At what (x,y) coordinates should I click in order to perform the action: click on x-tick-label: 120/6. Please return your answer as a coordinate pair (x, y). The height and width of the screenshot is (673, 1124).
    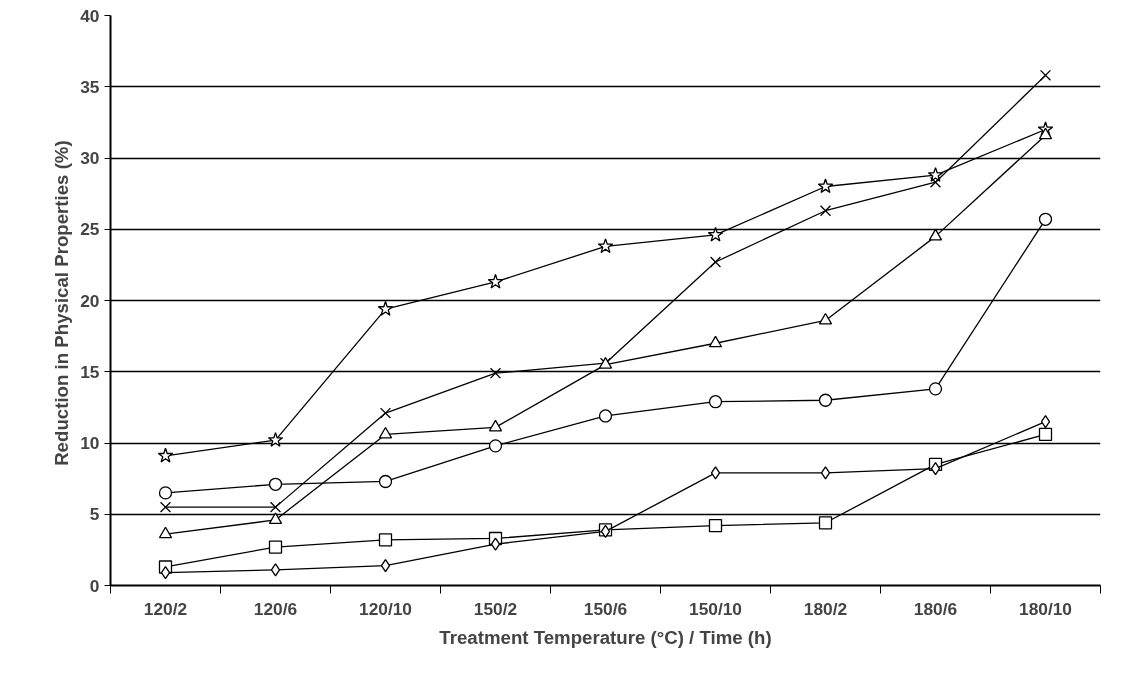
    Looking at the image, I should click on (275, 608).